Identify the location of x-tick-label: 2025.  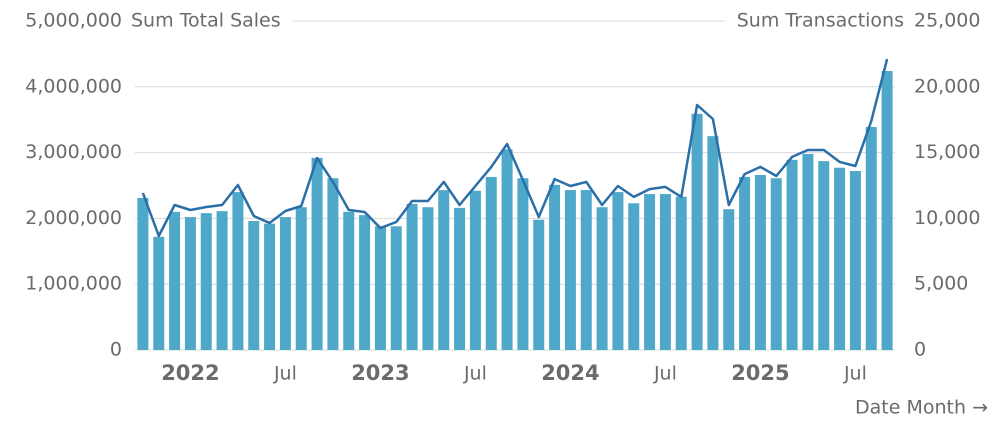
(760, 373).